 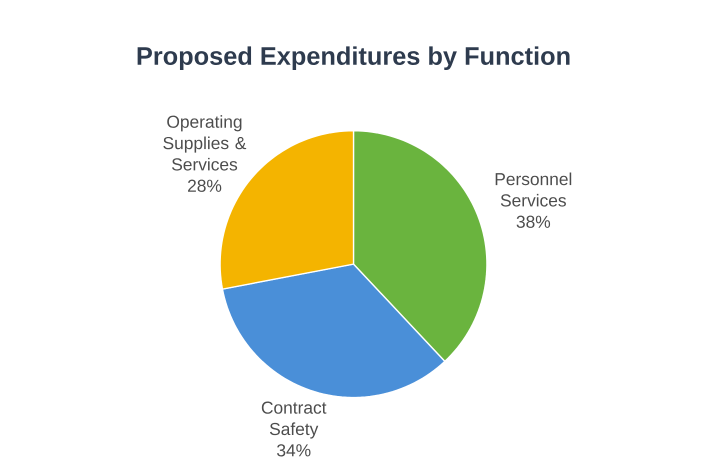 I want to click on data-label: 38%, so click(x=533, y=222).